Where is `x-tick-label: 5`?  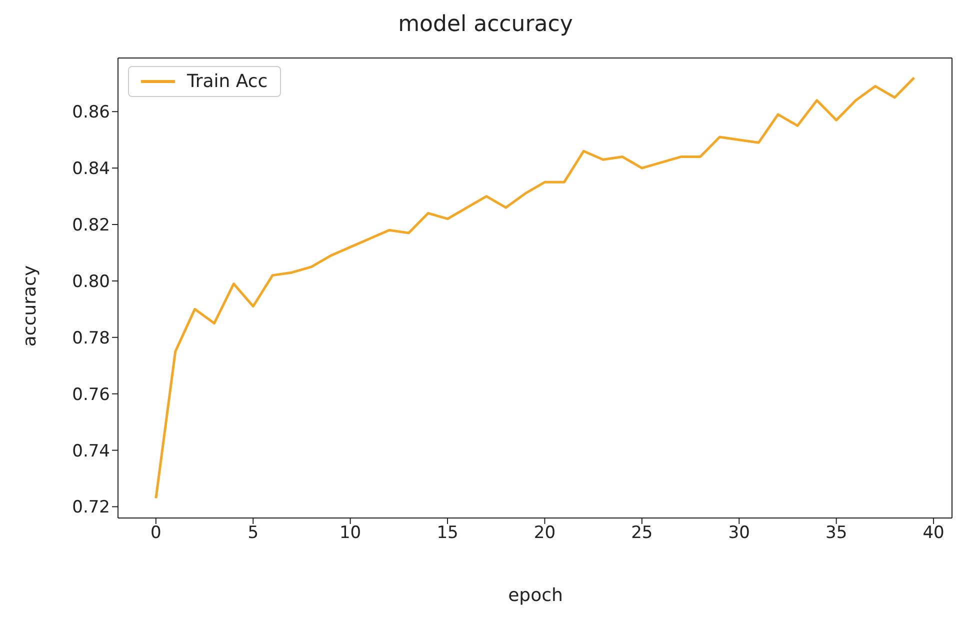
x-tick-label: 5 is located at coordinates (253, 533).